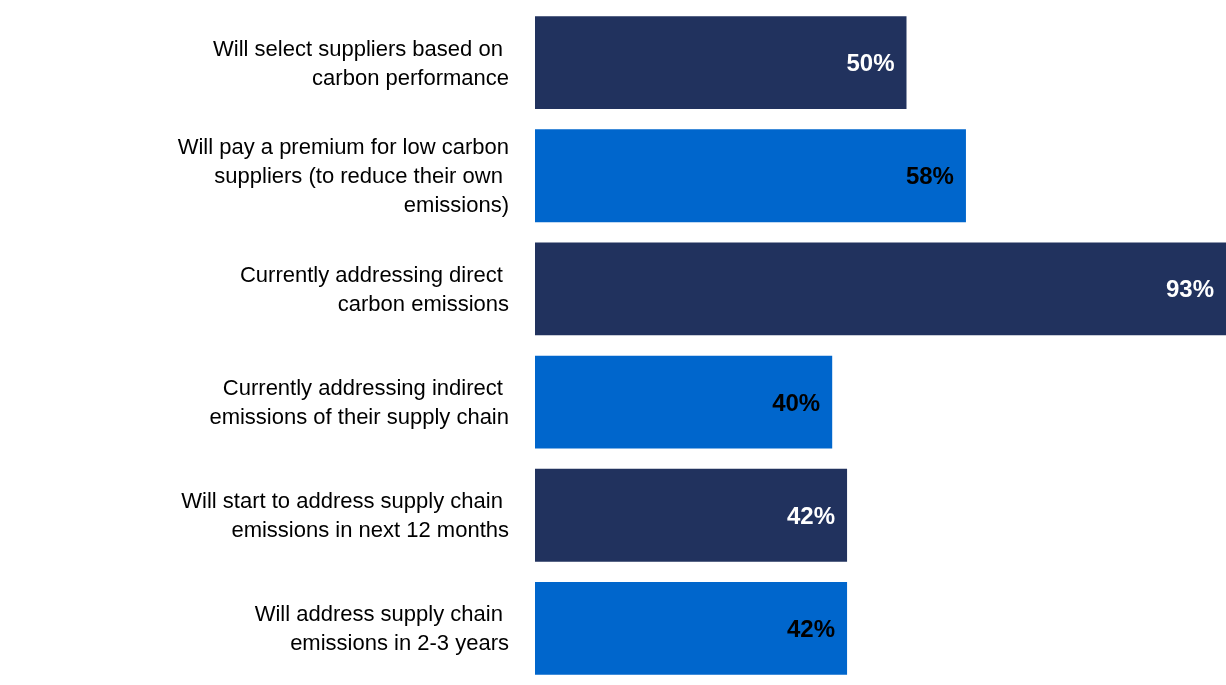 Image resolution: width=1226 pixels, height=685 pixels. Describe the element at coordinates (929, 176) in the screenshot. I see `data-label: 58%` at that location.